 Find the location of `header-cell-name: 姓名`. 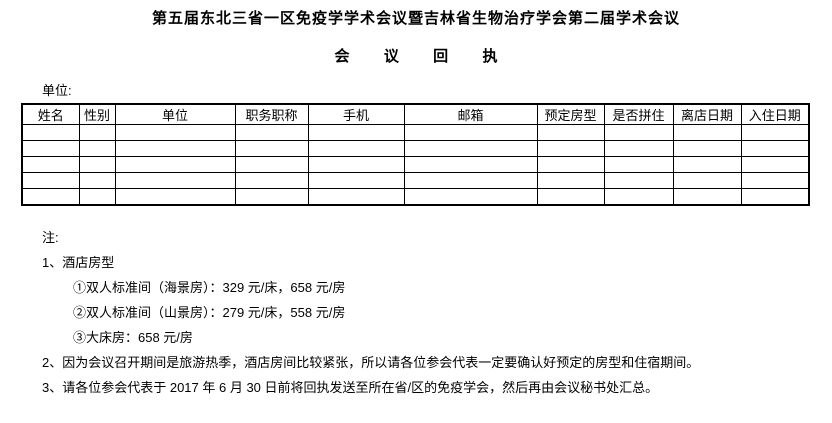

header-cell-name: 姓名 is located at coordinates (50, 114).